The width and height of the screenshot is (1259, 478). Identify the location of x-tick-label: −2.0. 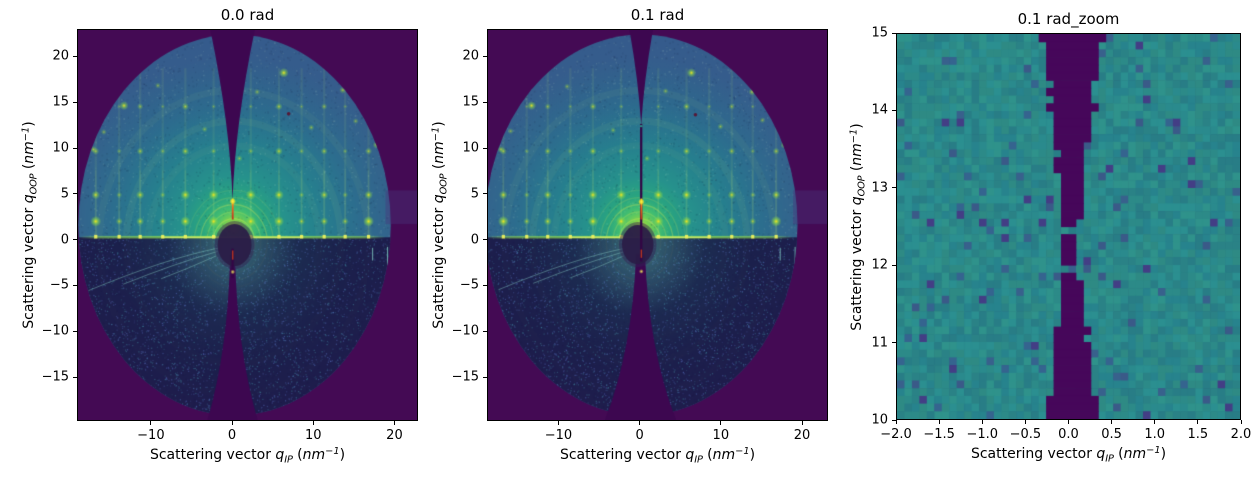
(896, 434).